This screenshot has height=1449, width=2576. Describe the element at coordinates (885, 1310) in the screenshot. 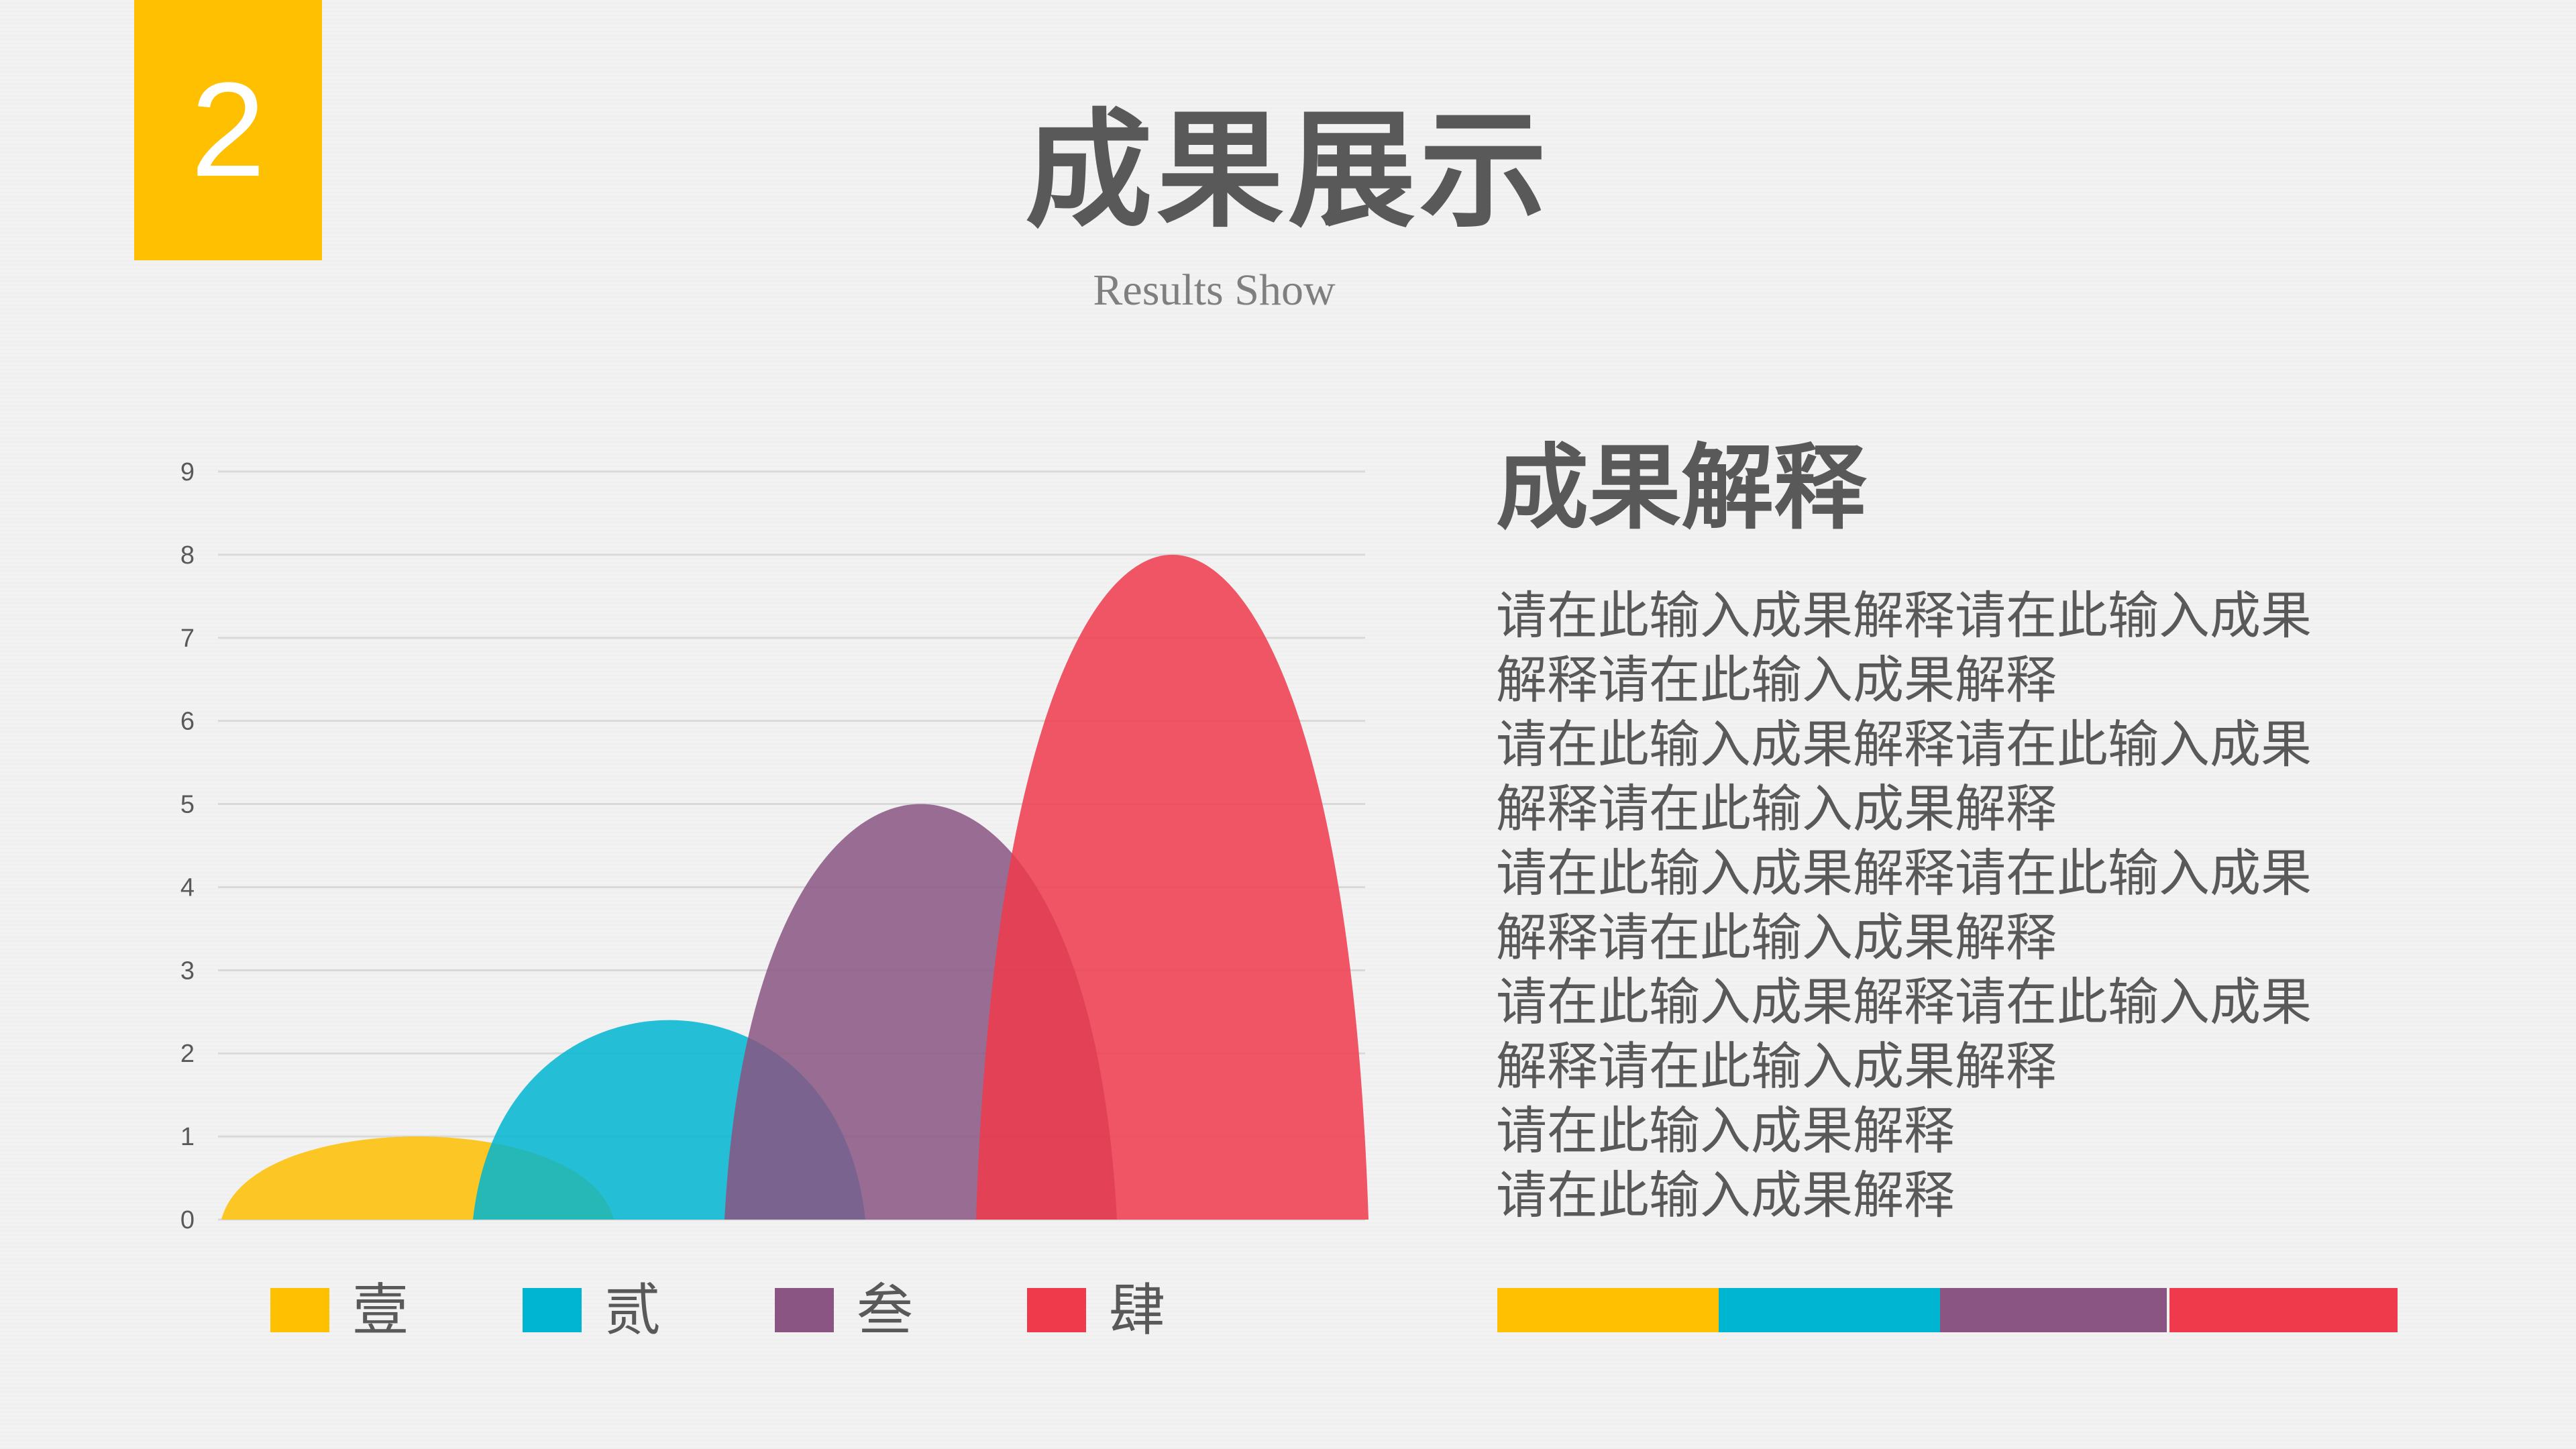

I see `legend-label: 叁` at that location.